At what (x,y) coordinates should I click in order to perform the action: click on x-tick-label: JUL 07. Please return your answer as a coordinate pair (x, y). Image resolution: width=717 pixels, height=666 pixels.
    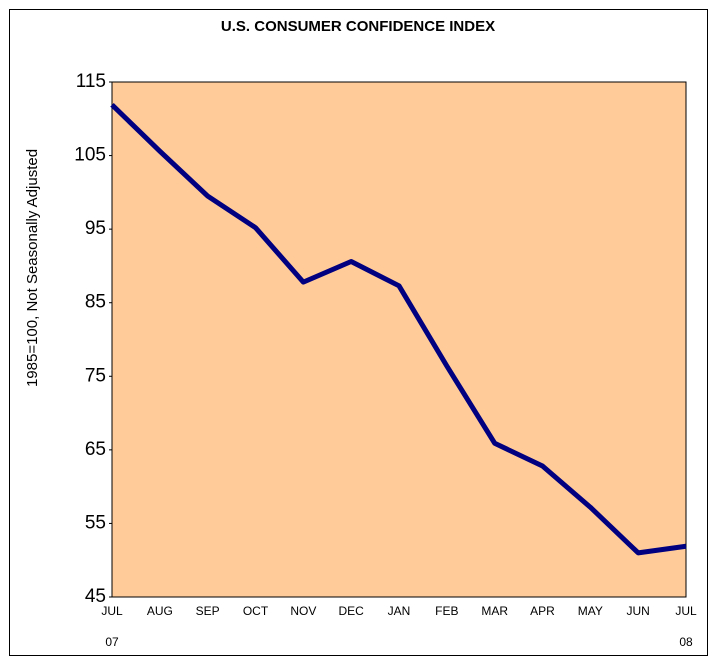
    Looking at the image, I should click on (112, 626).